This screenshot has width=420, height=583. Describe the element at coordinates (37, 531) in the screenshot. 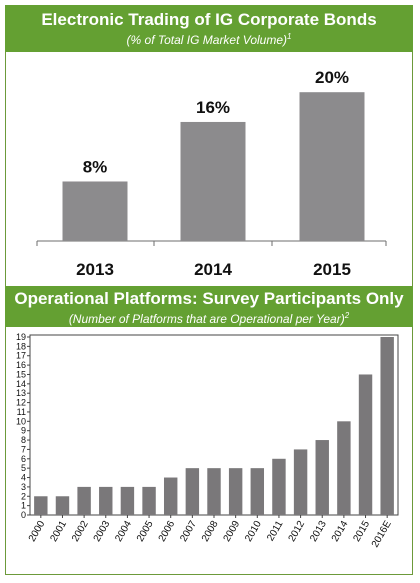

I see `chart2-x-tick-label-2000: 2000` at that location.